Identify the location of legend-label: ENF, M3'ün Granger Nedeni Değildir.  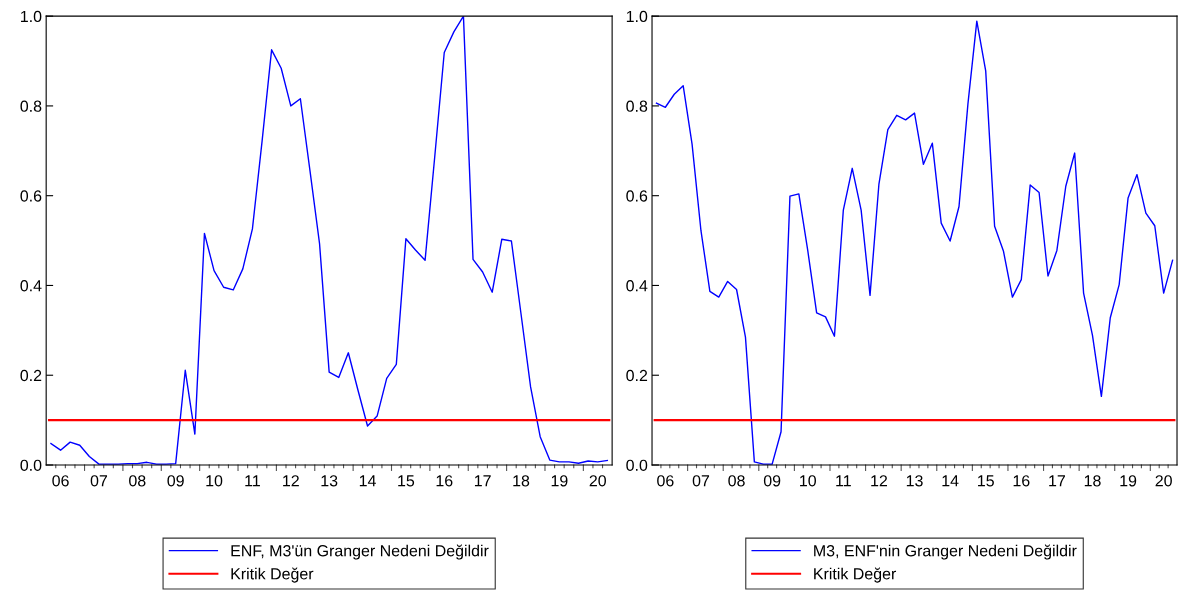
(360, 552).